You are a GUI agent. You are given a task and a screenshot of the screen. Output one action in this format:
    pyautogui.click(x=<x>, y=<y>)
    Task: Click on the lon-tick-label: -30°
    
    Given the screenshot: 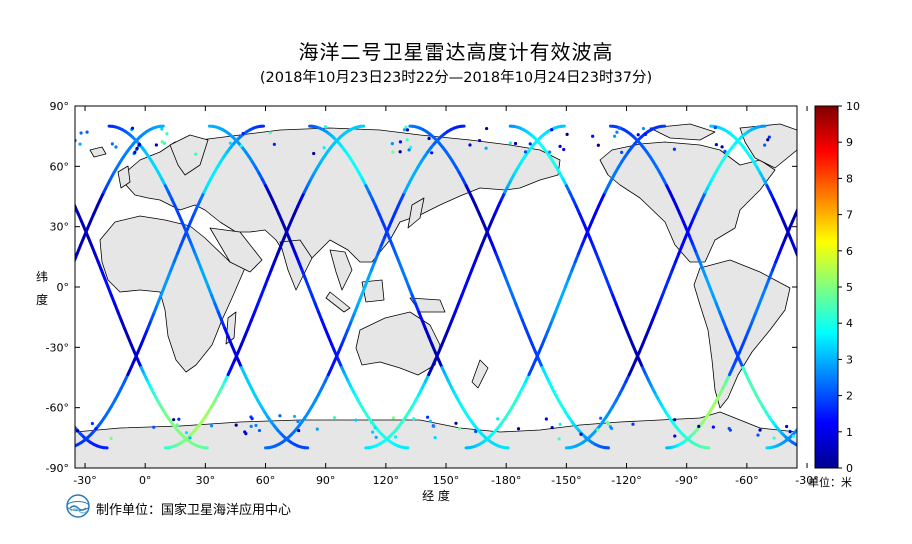 What is the action you would take?
    pyautogui.click(x=84, y=480)
    